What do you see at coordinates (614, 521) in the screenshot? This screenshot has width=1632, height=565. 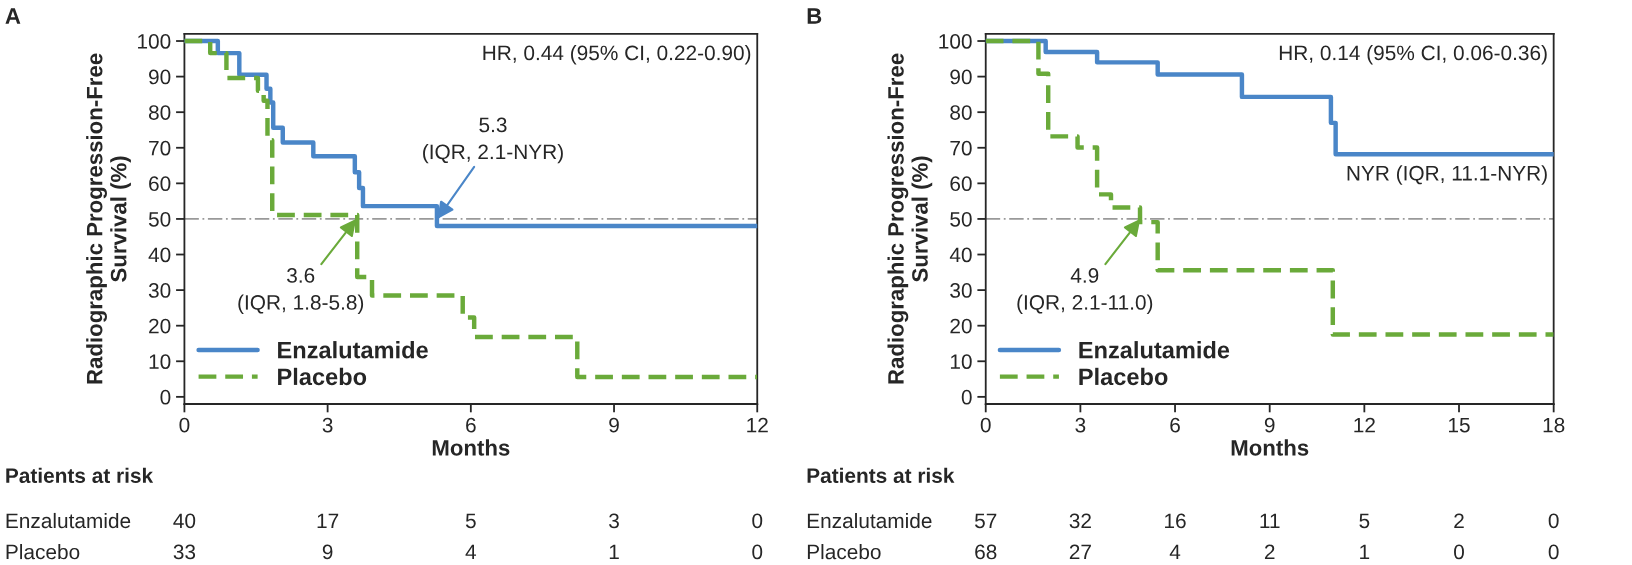 I see `text: 3` at bounding box center [614, 521].